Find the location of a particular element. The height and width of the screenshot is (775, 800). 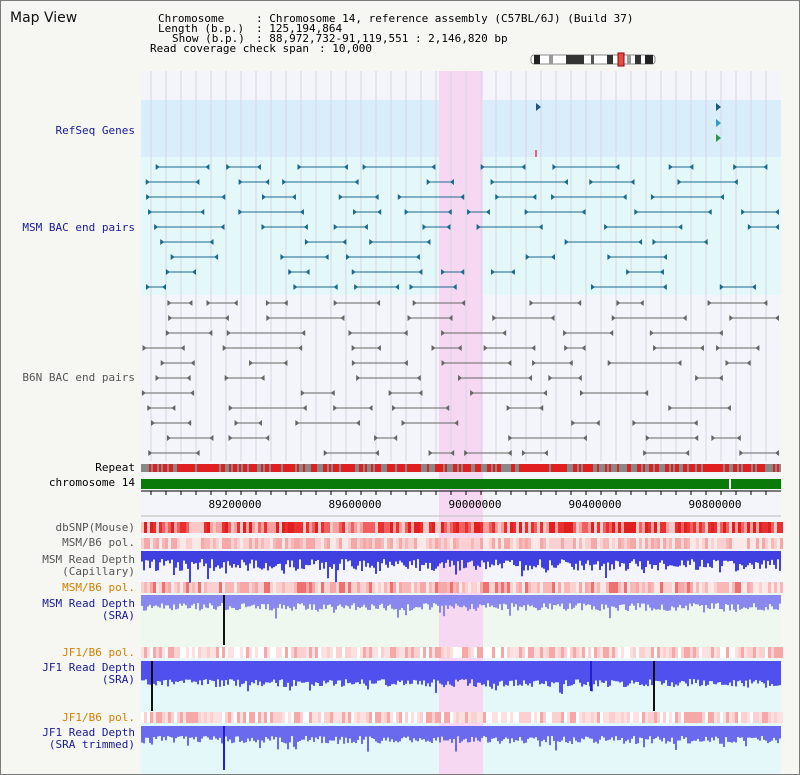

msm-read-depth-sra-label-2: (SRA) is located at coordinates (118, 615).